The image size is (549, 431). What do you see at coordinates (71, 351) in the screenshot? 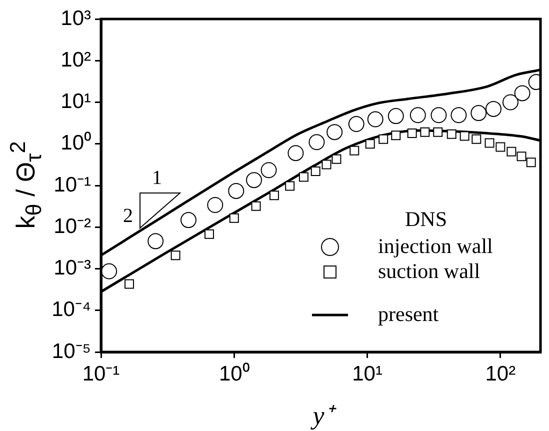
I see `y-tick-label: 10⁻⁵` at bounding box center [71, 351].